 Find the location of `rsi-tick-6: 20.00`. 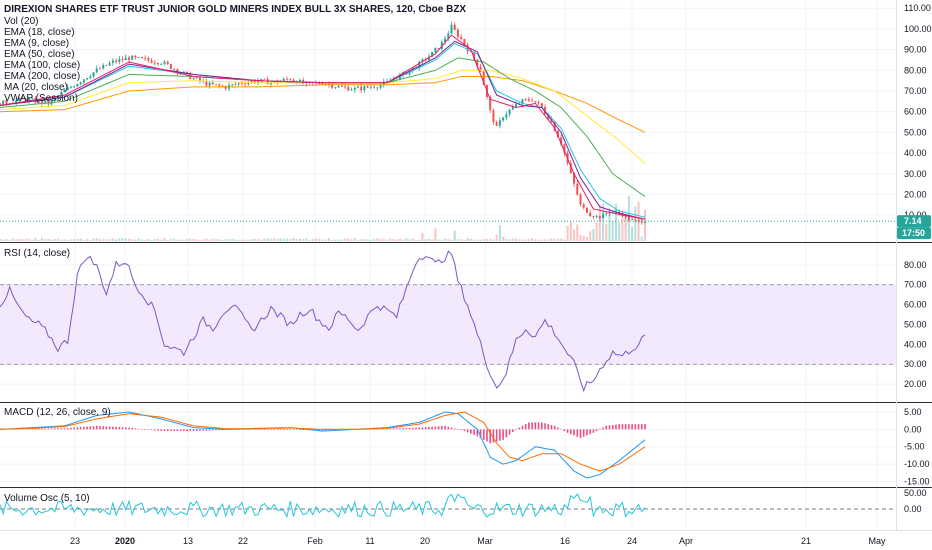

rsi-tick-6: 20.00 is located at coordinates (915, 384).